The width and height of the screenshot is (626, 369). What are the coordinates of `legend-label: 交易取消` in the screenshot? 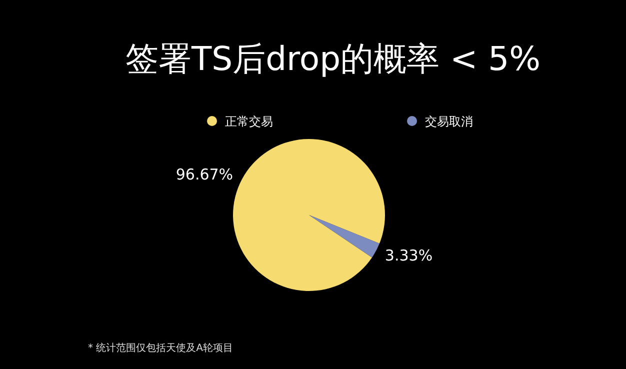 It's located at (449, 121).